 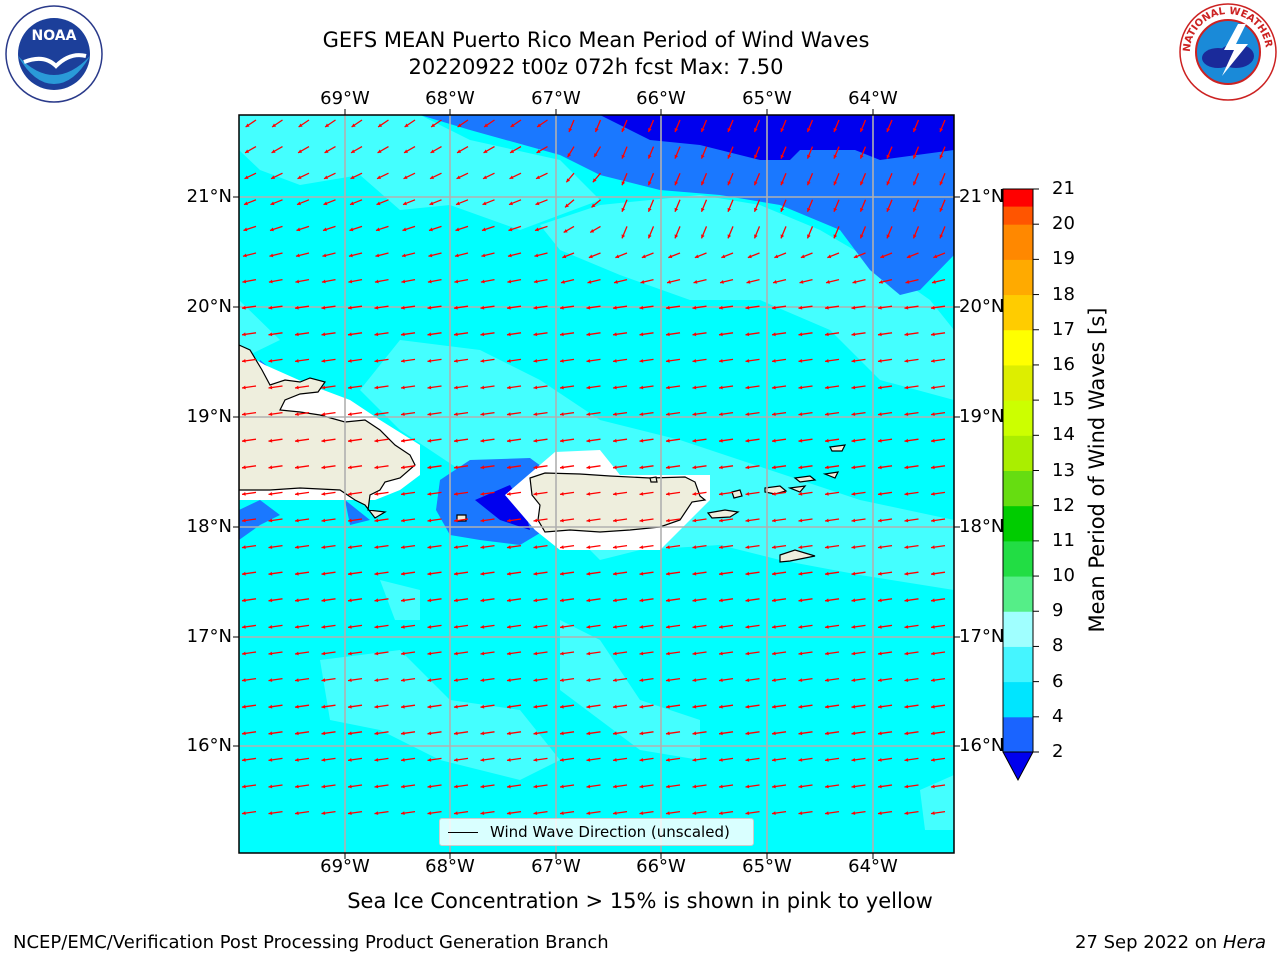 What do you see at coordinates (556, 866) in the screenshot?
I see `axis-tick-label: 67°W` at bounding box center [556, 866].